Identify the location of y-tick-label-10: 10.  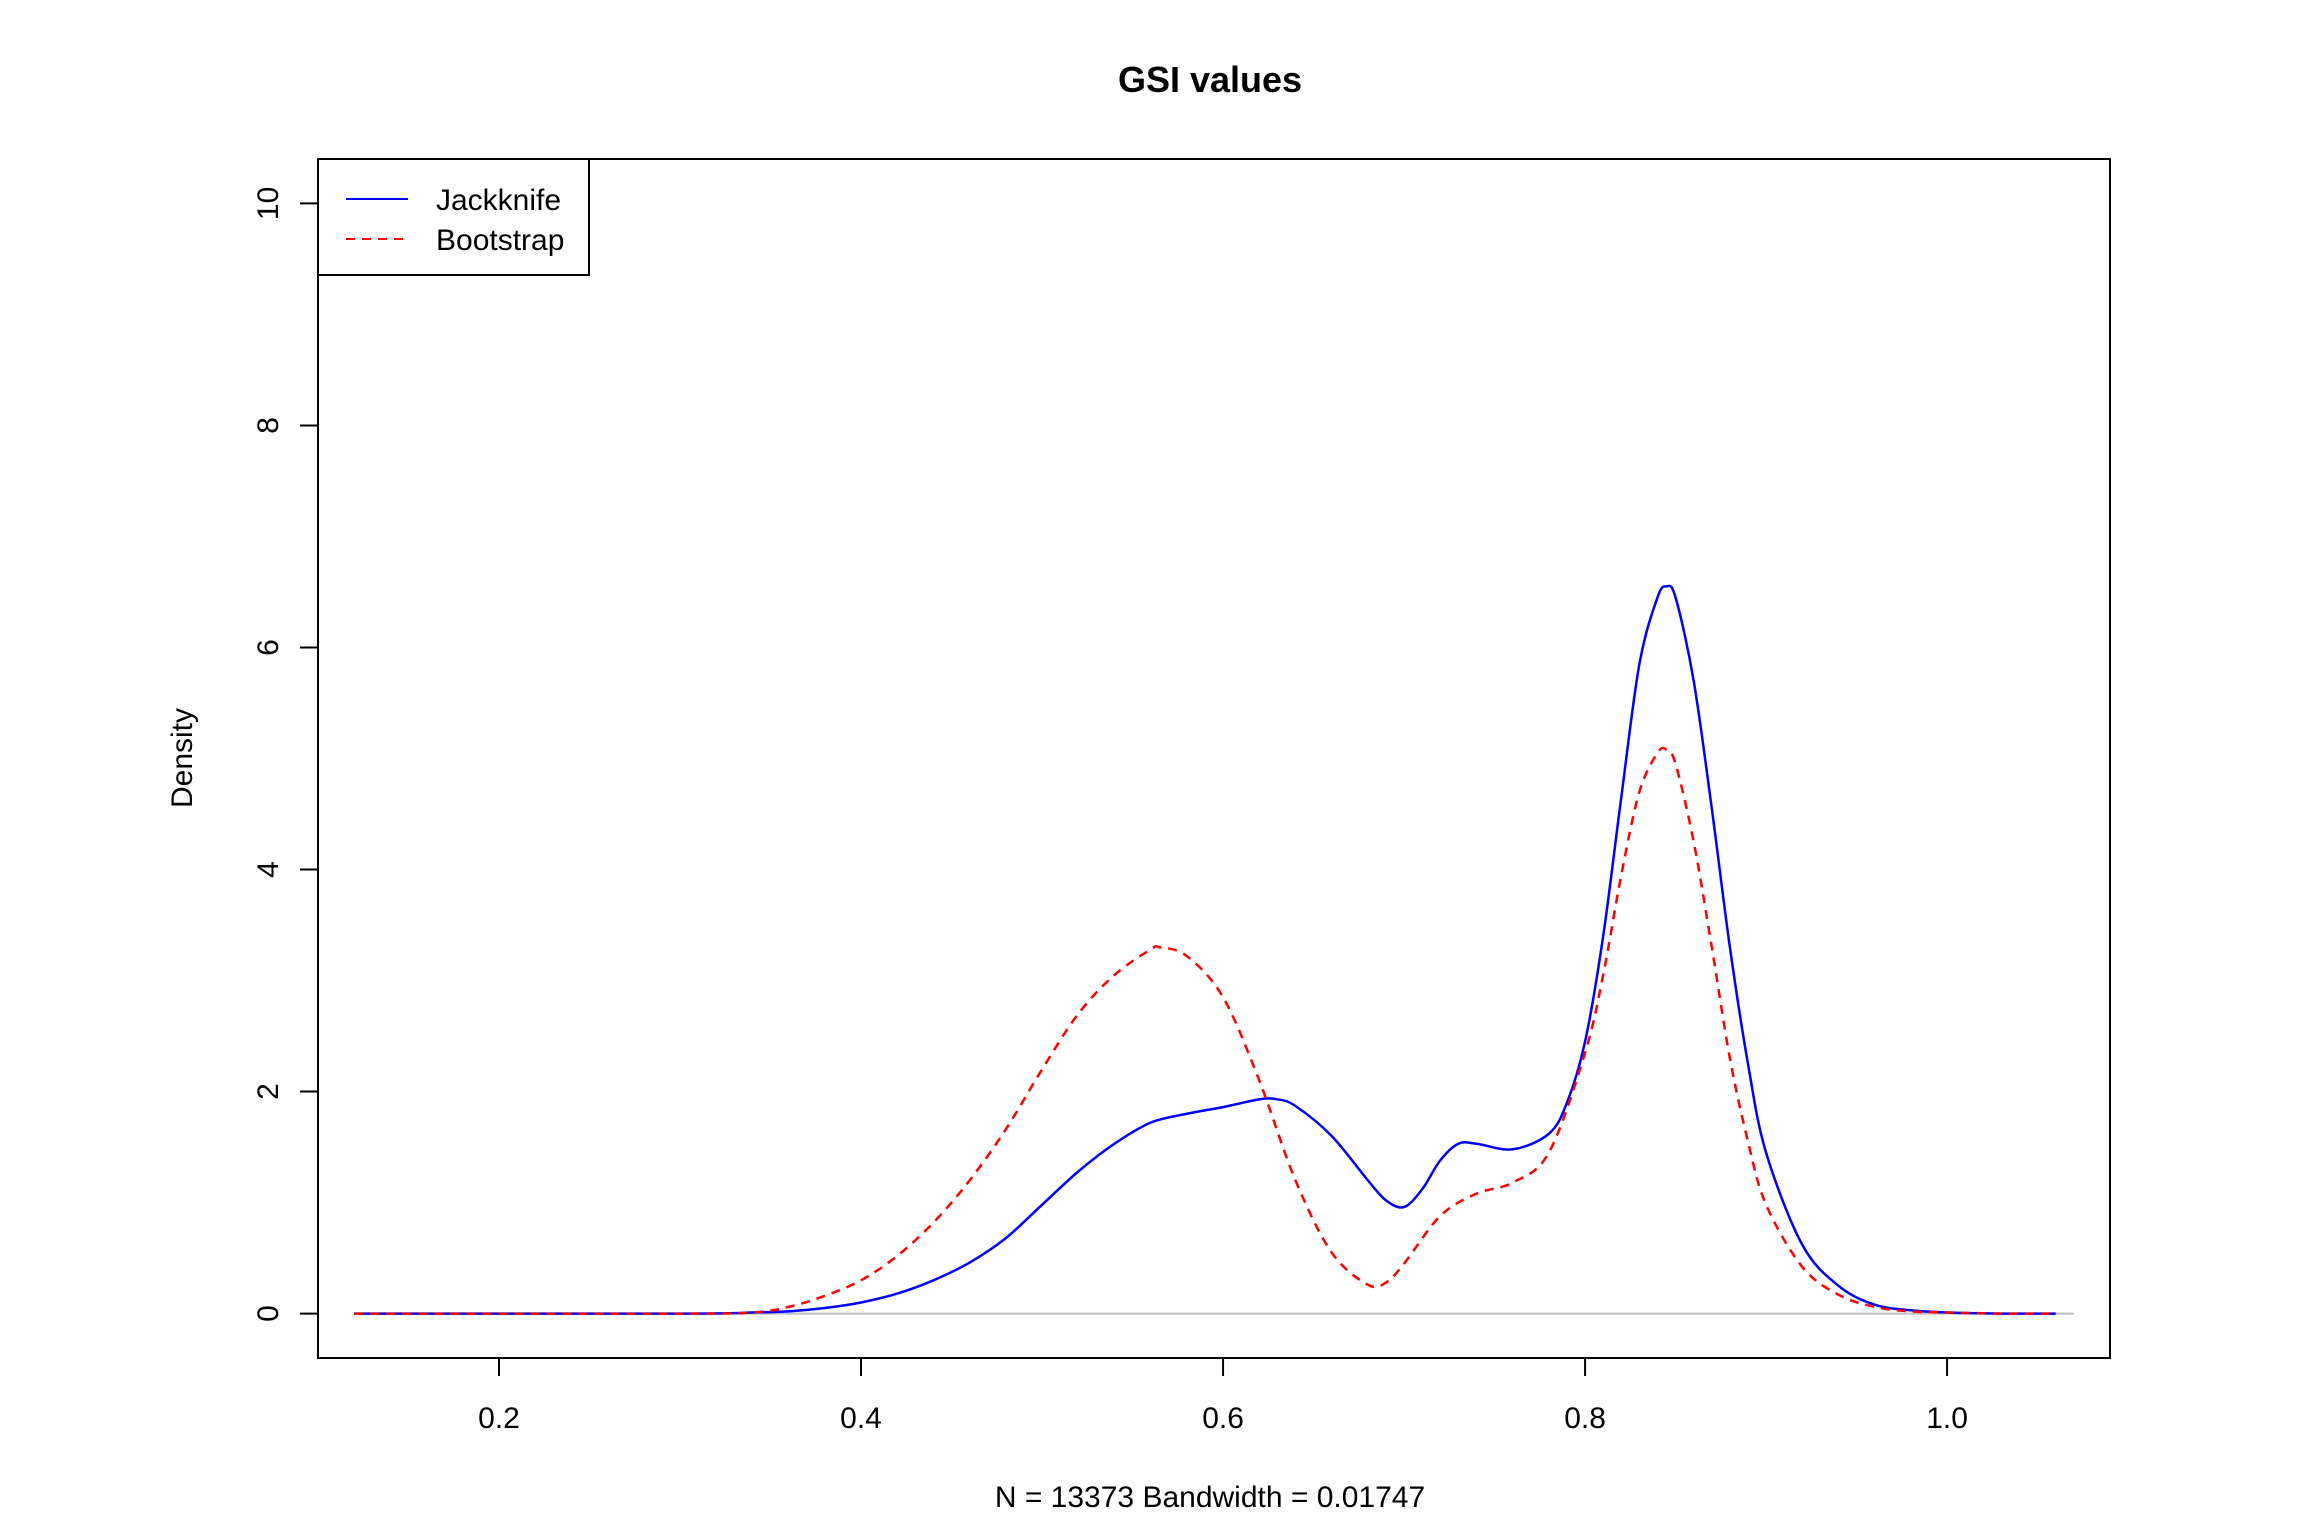
(268, 203).